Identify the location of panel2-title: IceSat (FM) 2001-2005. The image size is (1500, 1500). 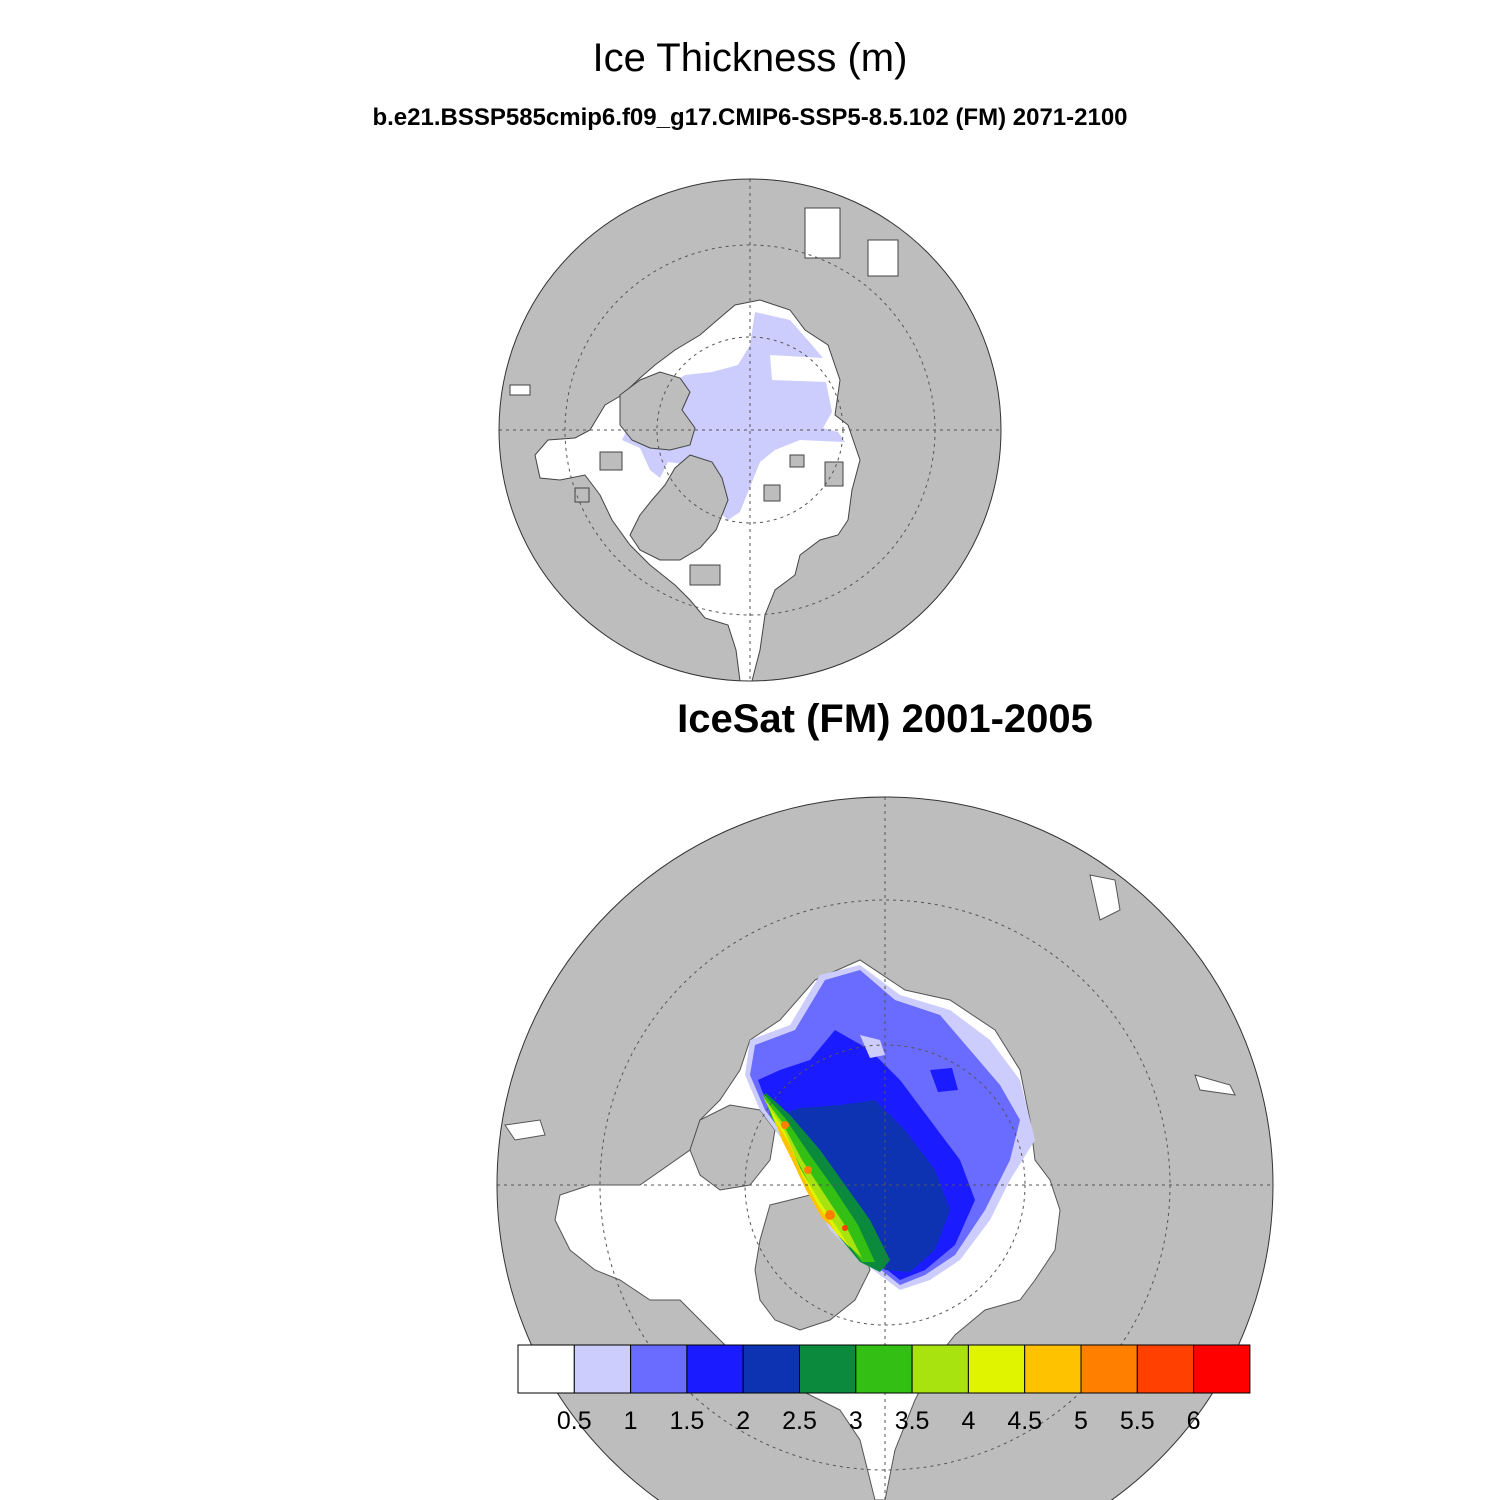
(885, 719).